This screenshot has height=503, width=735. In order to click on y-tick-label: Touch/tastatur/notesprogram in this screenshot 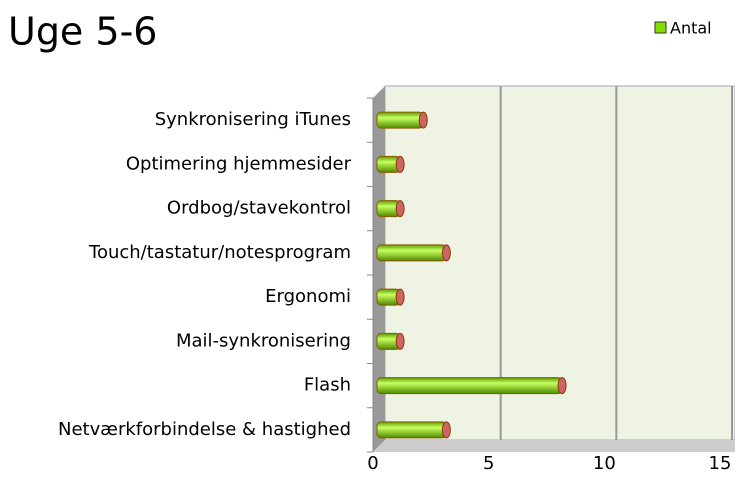, I will do `click(219, 252)`.